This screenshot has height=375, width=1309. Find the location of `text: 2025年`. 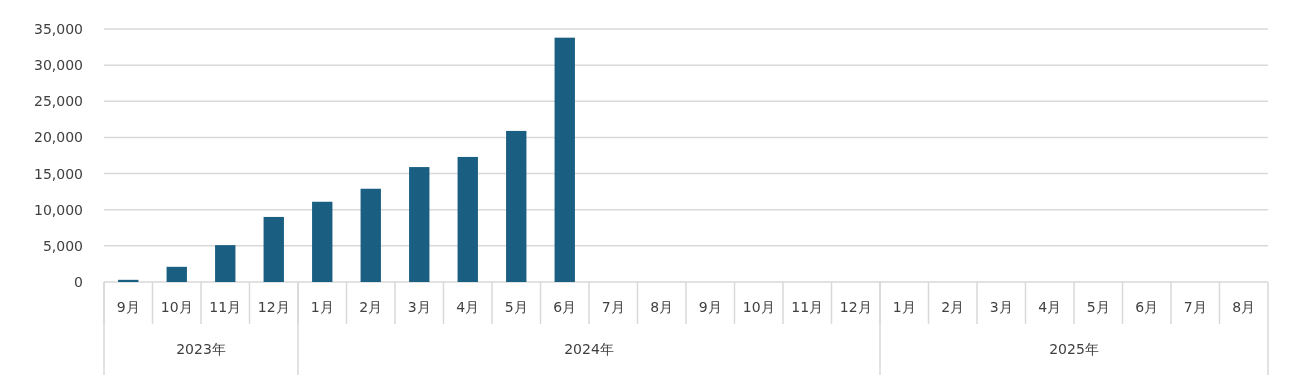

text: 2025年 is located at coordinates (1074, 349).